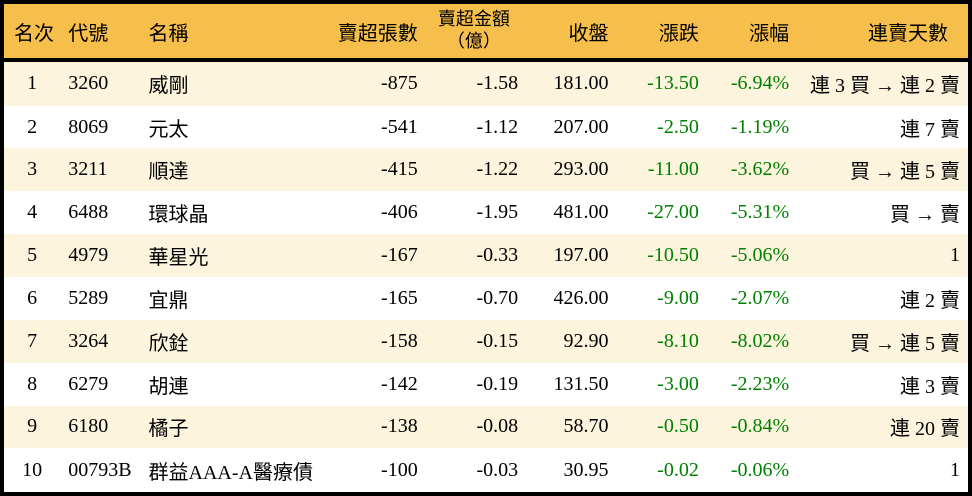  I want to click on sell-amount-cell: -0.19, so click(497, 383).